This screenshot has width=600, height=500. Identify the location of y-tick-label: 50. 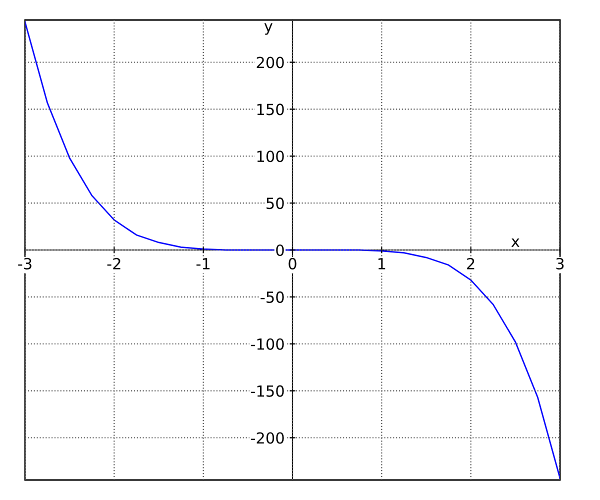
(275, 204).